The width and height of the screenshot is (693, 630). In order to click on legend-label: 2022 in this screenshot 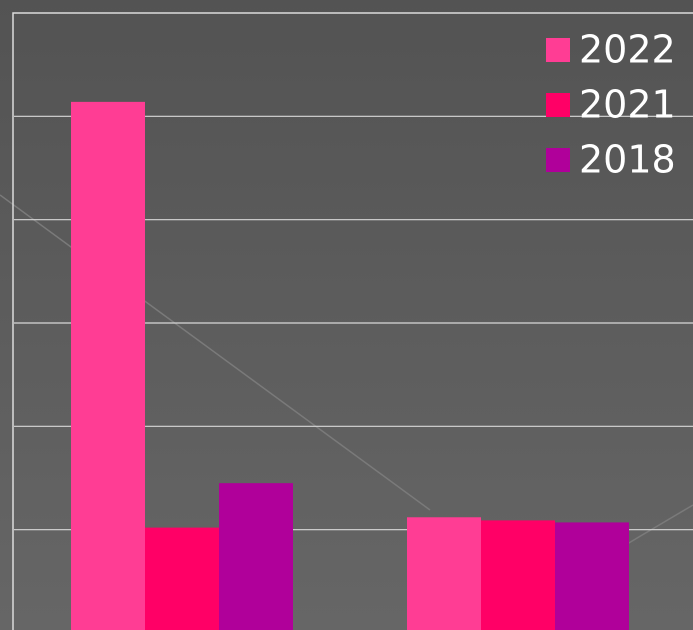, I will do `click(627, 50)`.